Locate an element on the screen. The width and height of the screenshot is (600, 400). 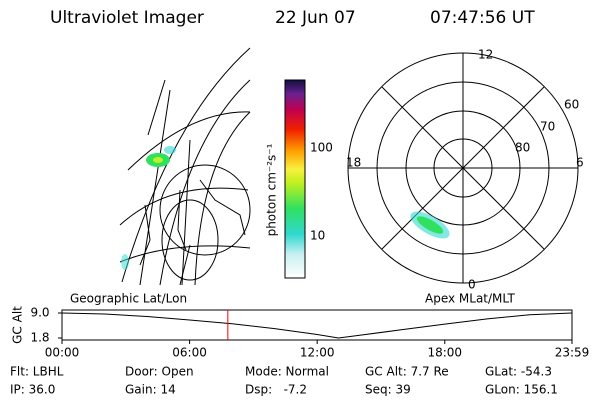
instrument: Ultraviolet Imager is located at coordinates (127, 18).